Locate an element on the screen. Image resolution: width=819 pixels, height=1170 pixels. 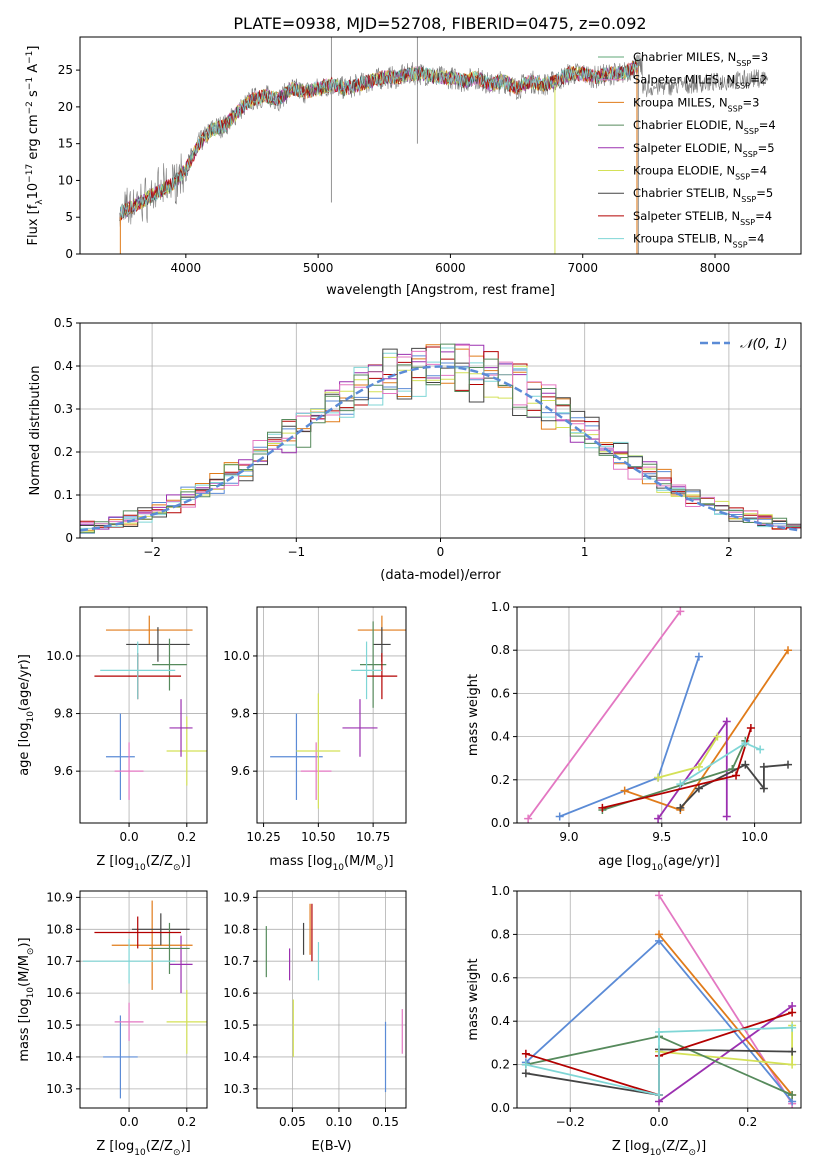
y-tick-label: 10.0 is located at coordinates (236, 656).